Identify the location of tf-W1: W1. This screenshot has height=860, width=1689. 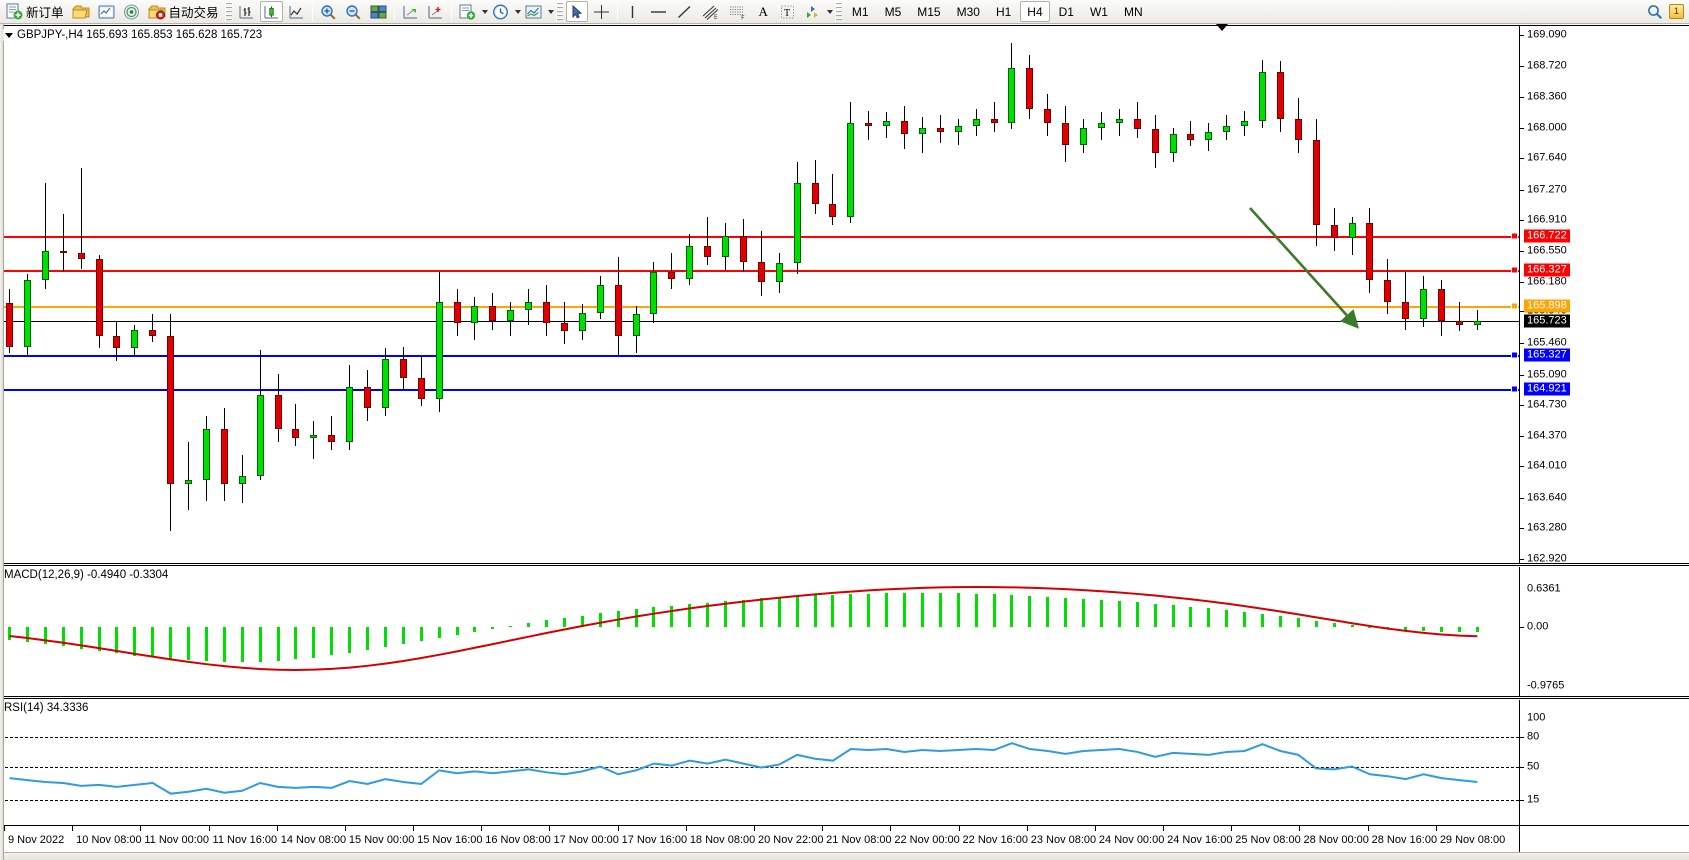
(1099, 11).